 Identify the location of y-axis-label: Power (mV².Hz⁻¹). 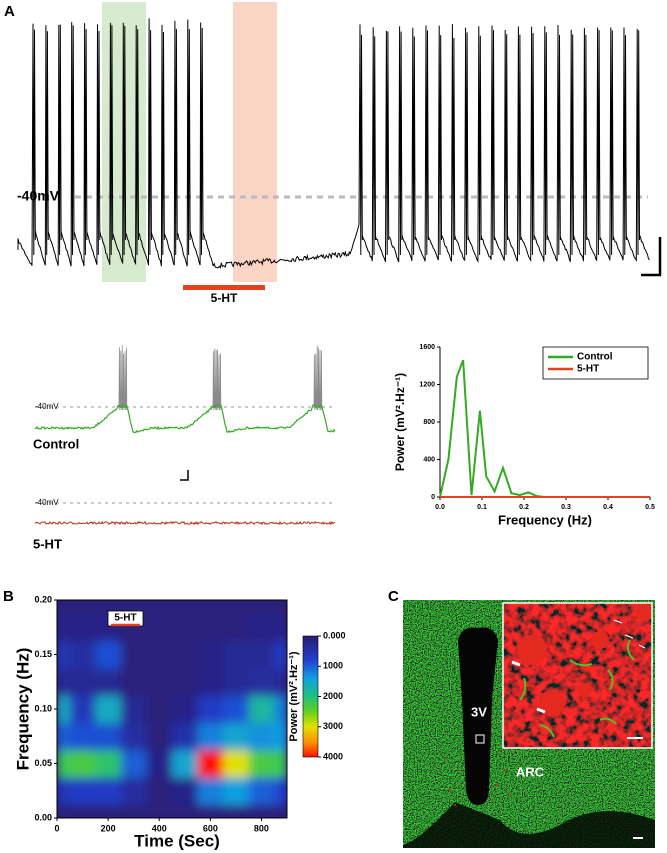
(400, 422).